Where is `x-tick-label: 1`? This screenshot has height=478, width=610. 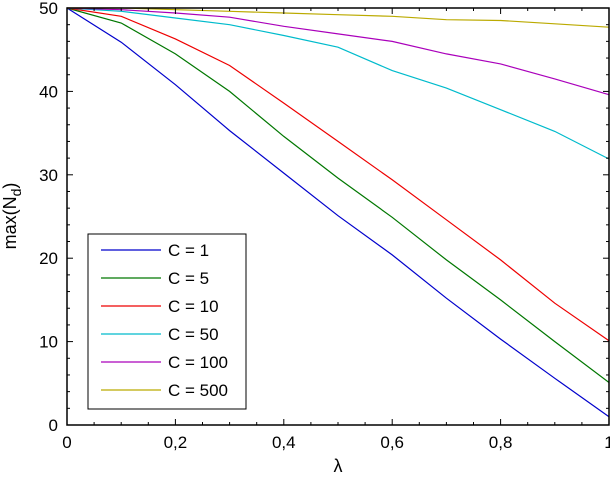
x-tick-label: 1 is located at coordinates (607, 442).